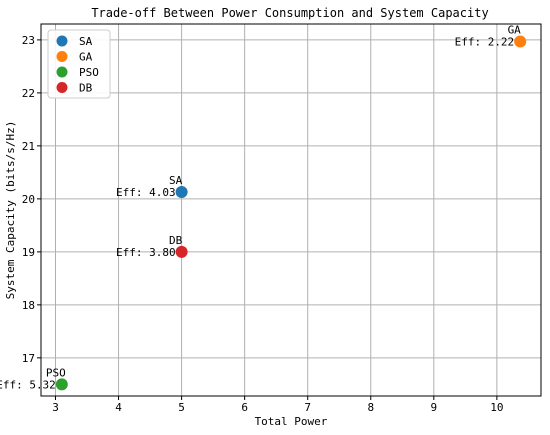 The width and height of the screenshot is (550, 435). I want to click on efficiency-label: Eff: 4.03, so click(146, 192).